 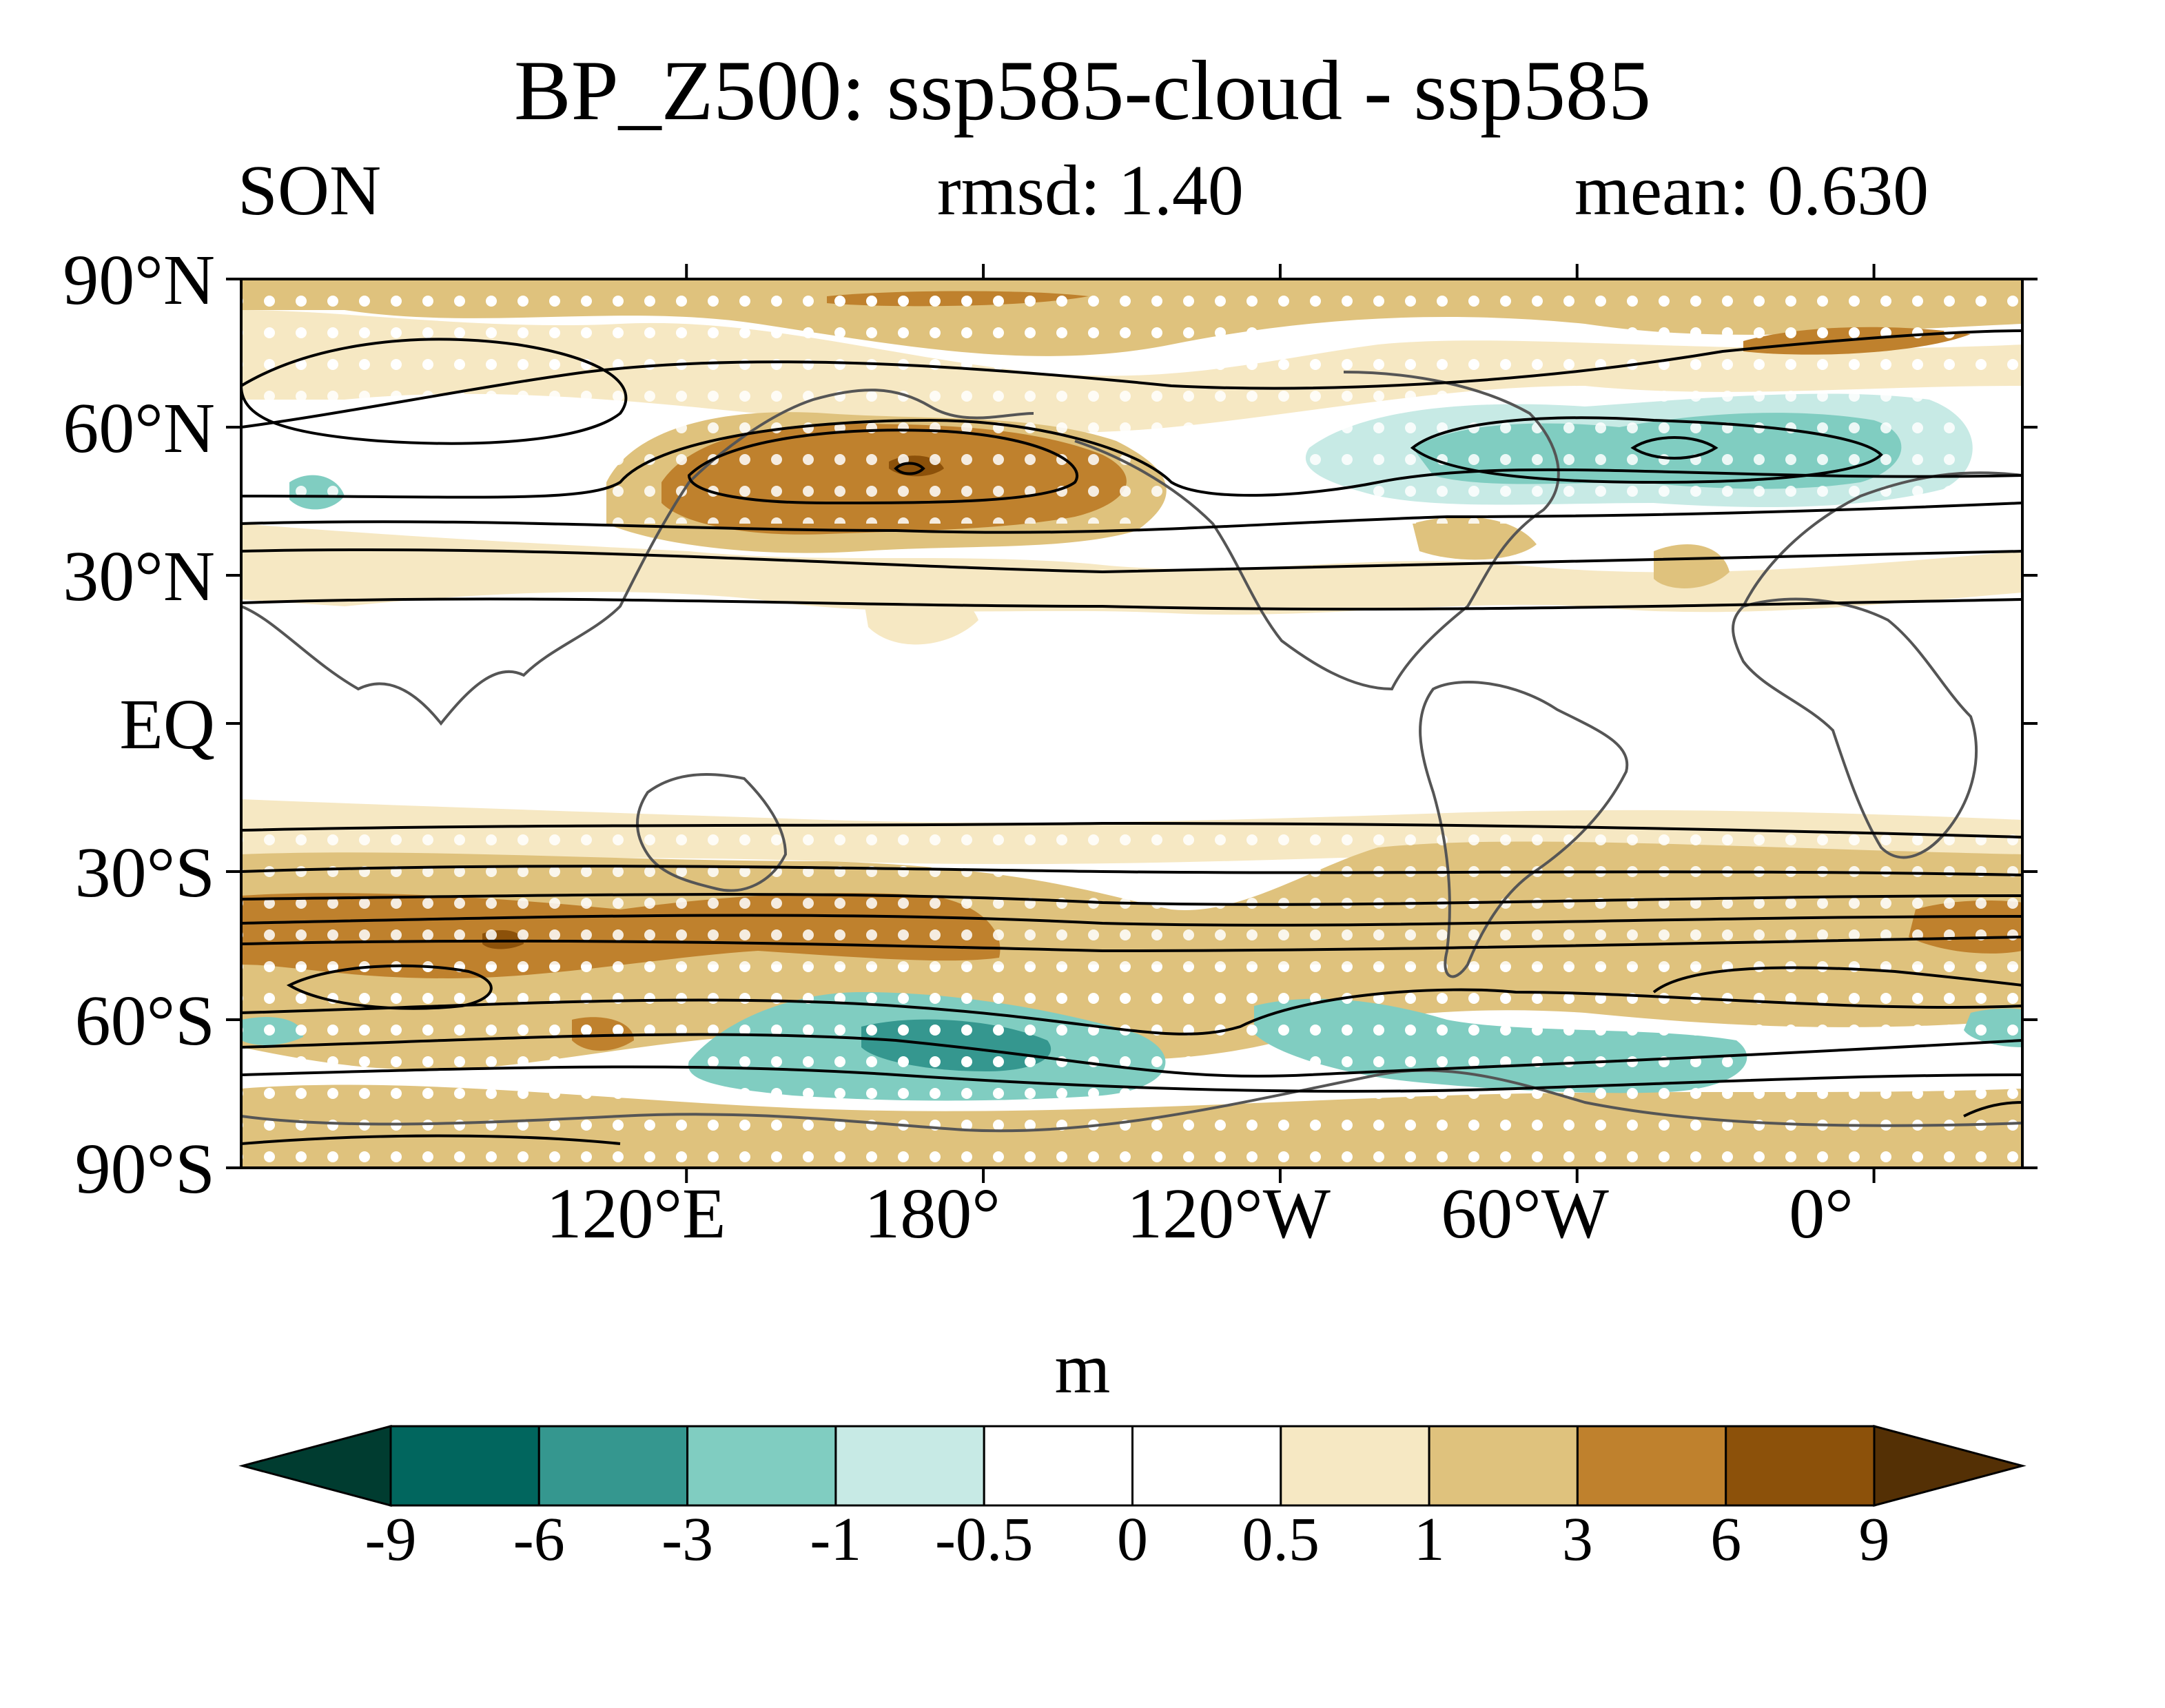 I want to click on contour-sh-atlantic-high, so click(x=1837, y=980).